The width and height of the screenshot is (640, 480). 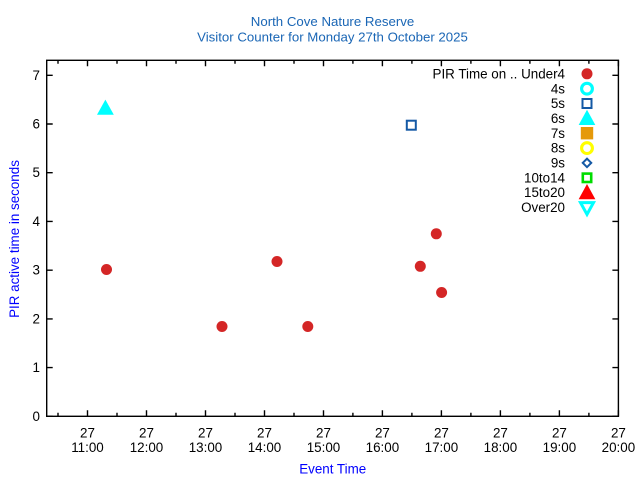 I want to click on svg-text: PIR Time on .. Under4, so click(x=499, y=73).